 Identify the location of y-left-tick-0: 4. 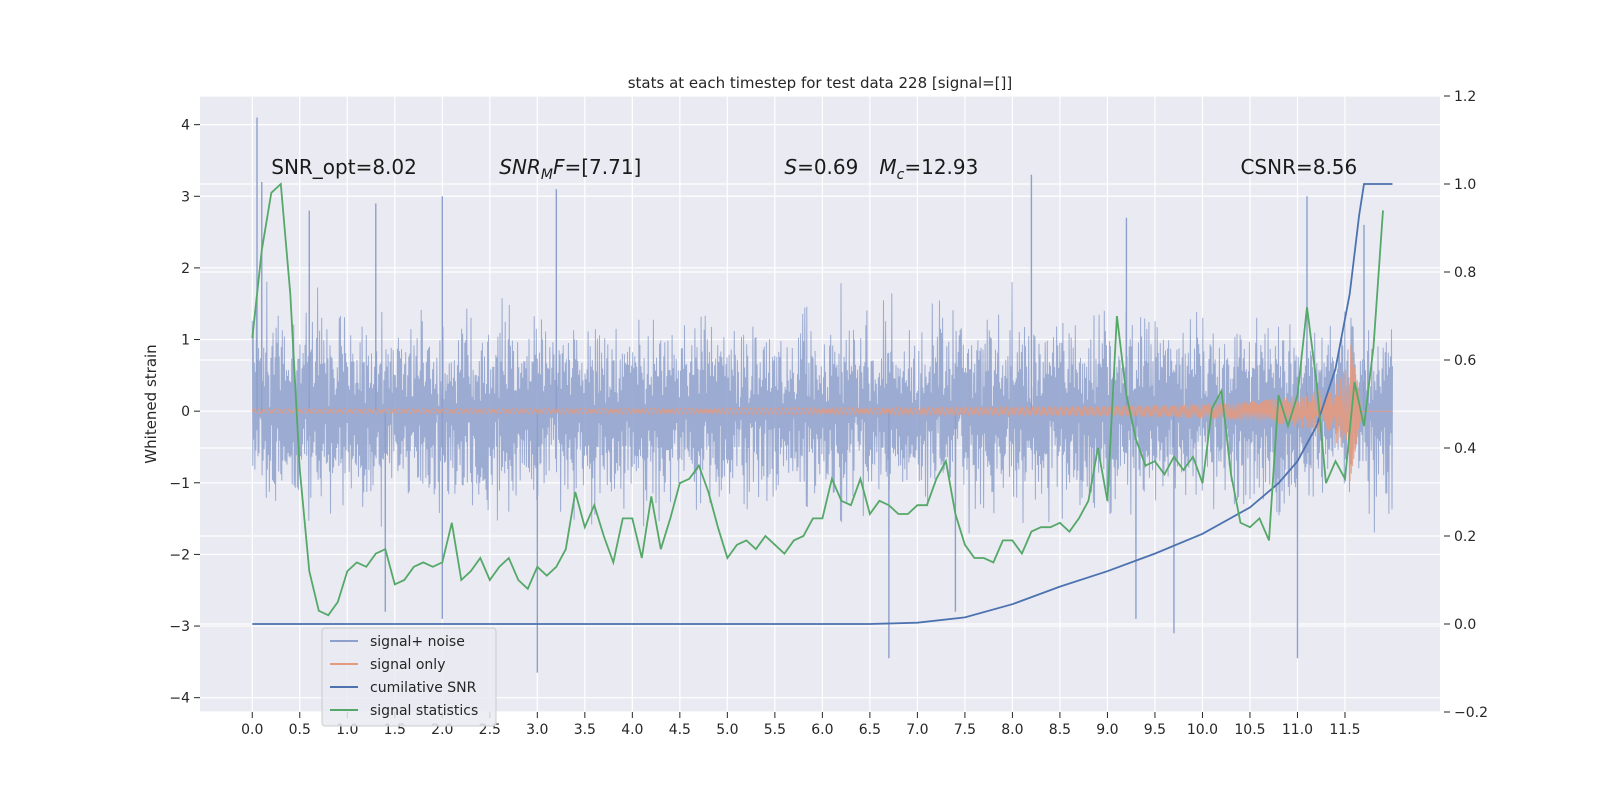
(185, 126).